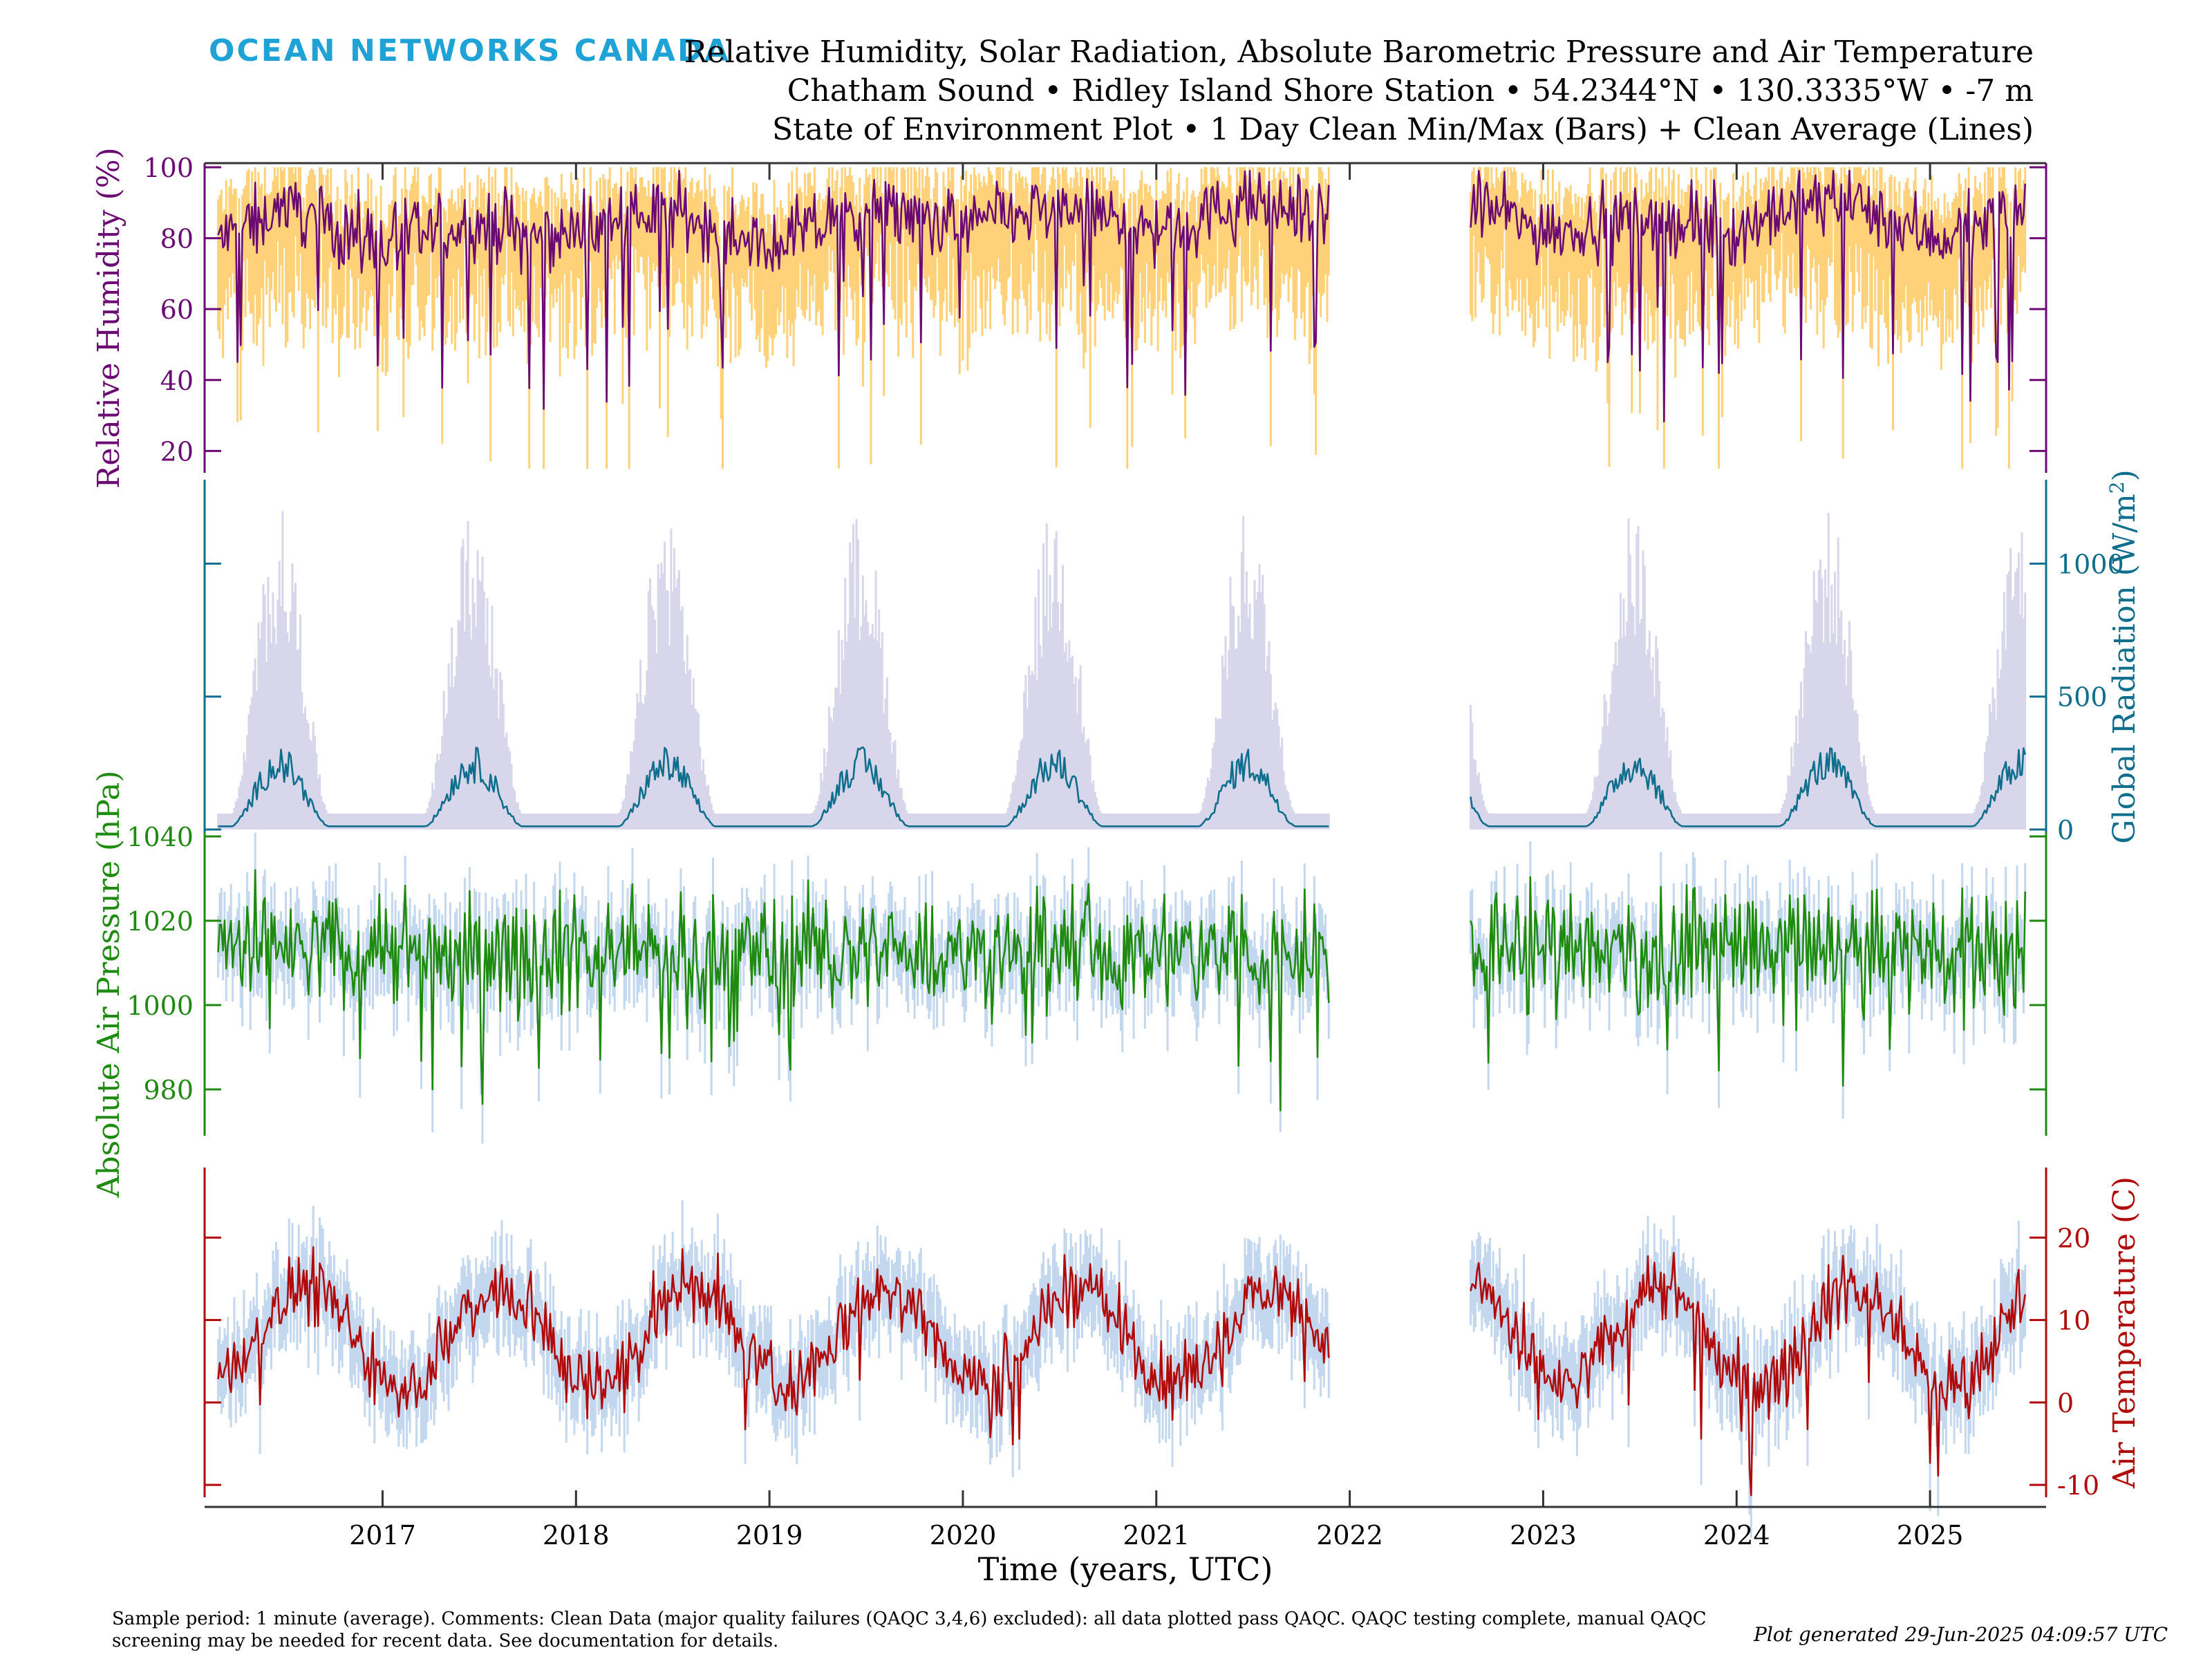  I want to click on radiation-tick-label-1000: 1000, so click(2090, 564).